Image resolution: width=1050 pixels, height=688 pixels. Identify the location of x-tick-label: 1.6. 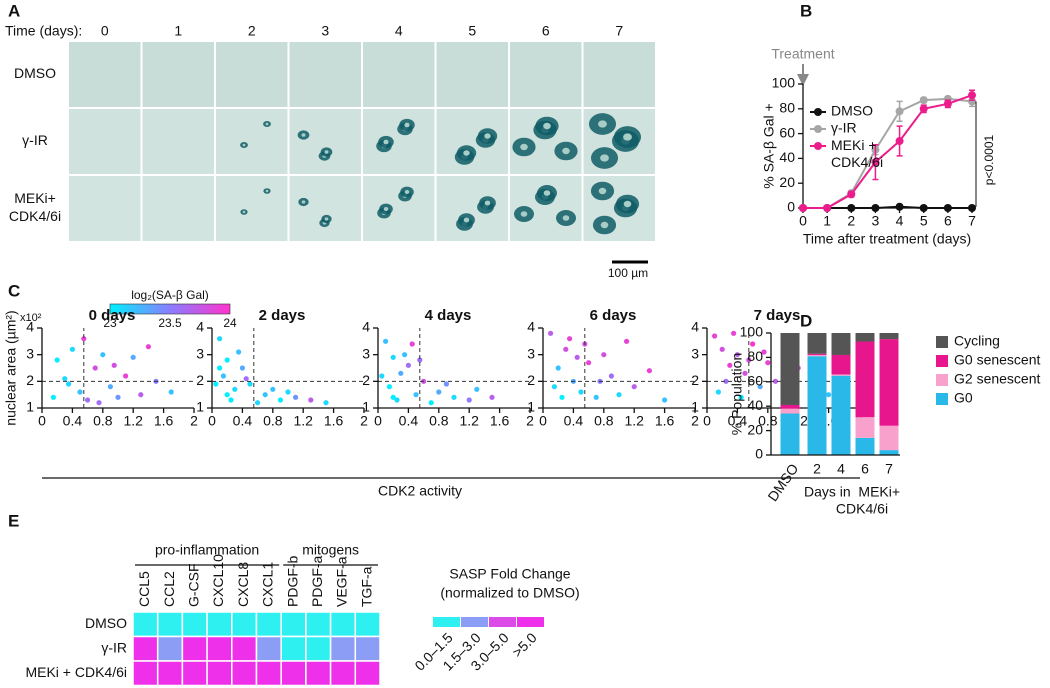
(334, 421).